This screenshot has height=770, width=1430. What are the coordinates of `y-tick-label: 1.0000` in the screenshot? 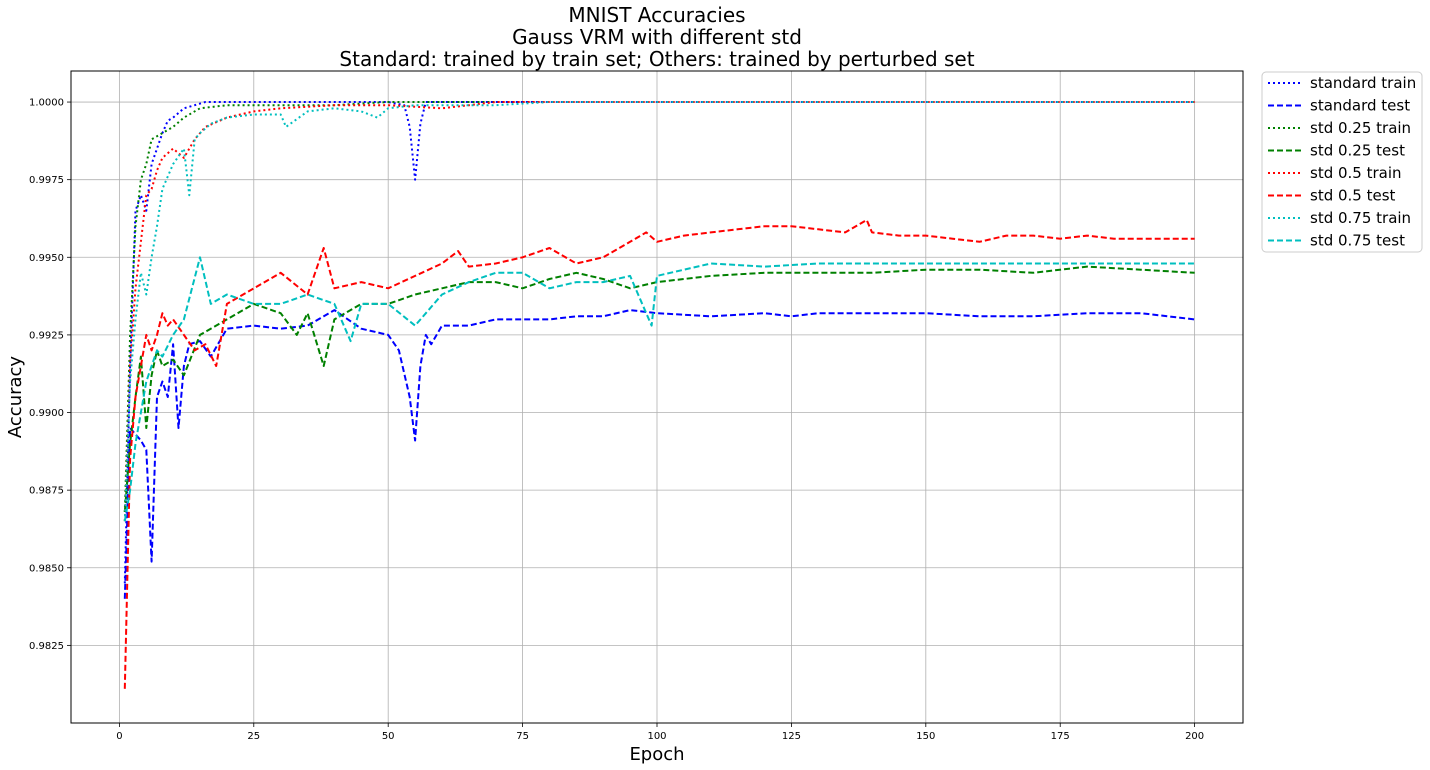 It's located at (46, 103).